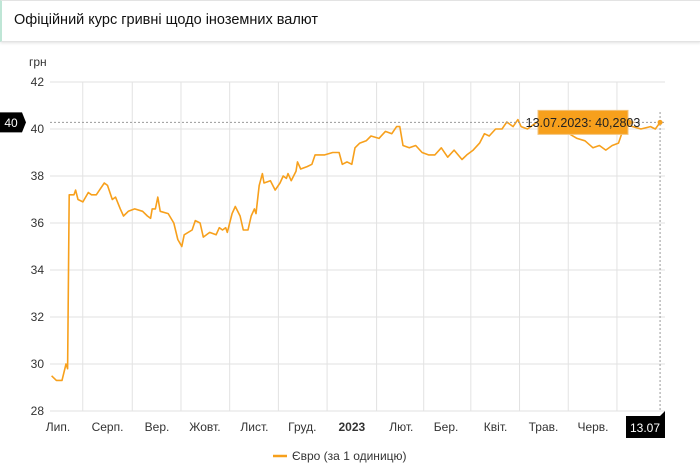  I want to click on y-tick-label: 36, so click(38, 223).